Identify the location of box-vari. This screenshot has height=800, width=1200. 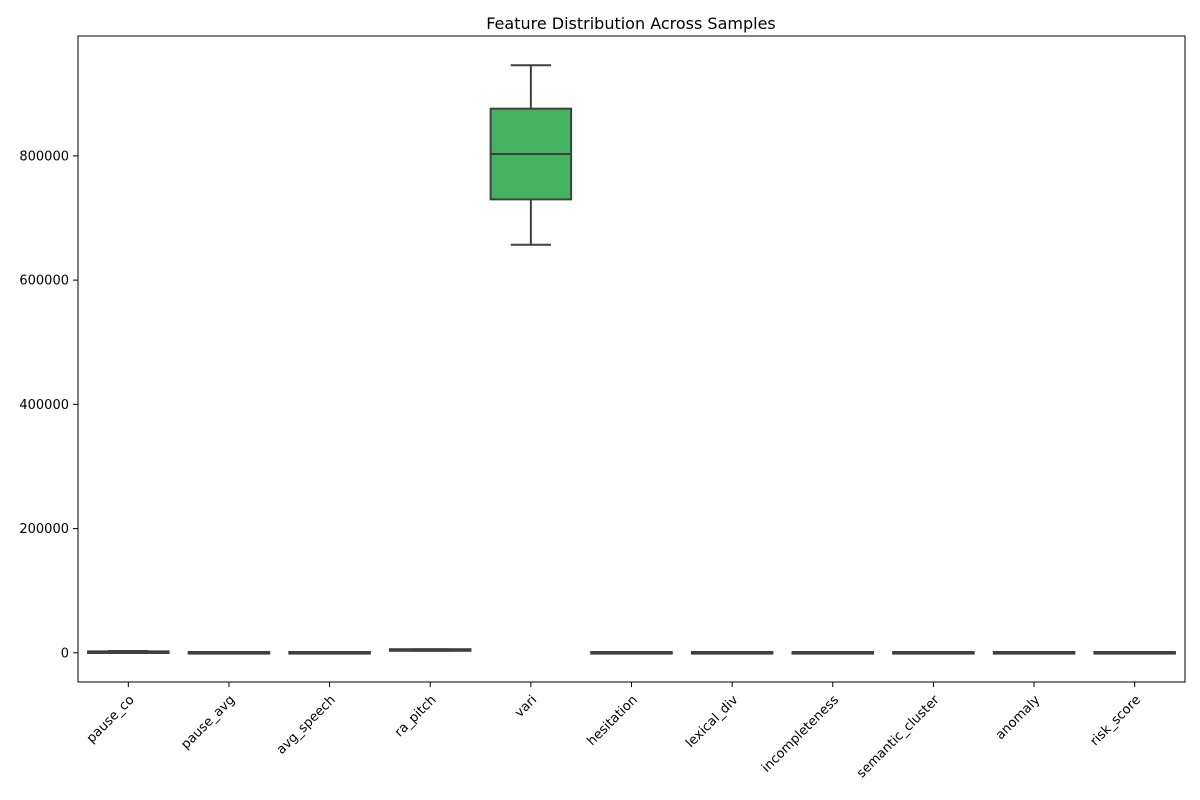
(531, 155).